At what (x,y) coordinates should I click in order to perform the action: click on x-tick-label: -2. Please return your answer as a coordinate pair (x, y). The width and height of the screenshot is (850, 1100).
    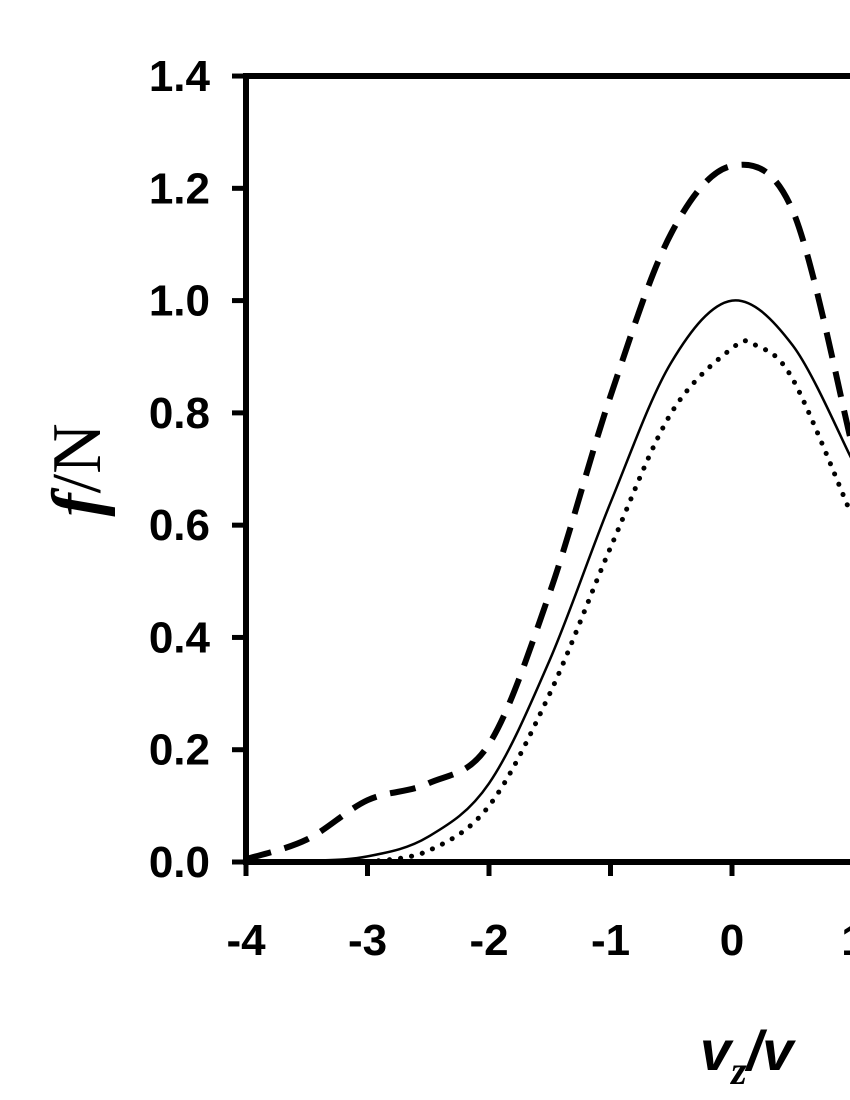
    Looking at the image, I should click on (488, 940).